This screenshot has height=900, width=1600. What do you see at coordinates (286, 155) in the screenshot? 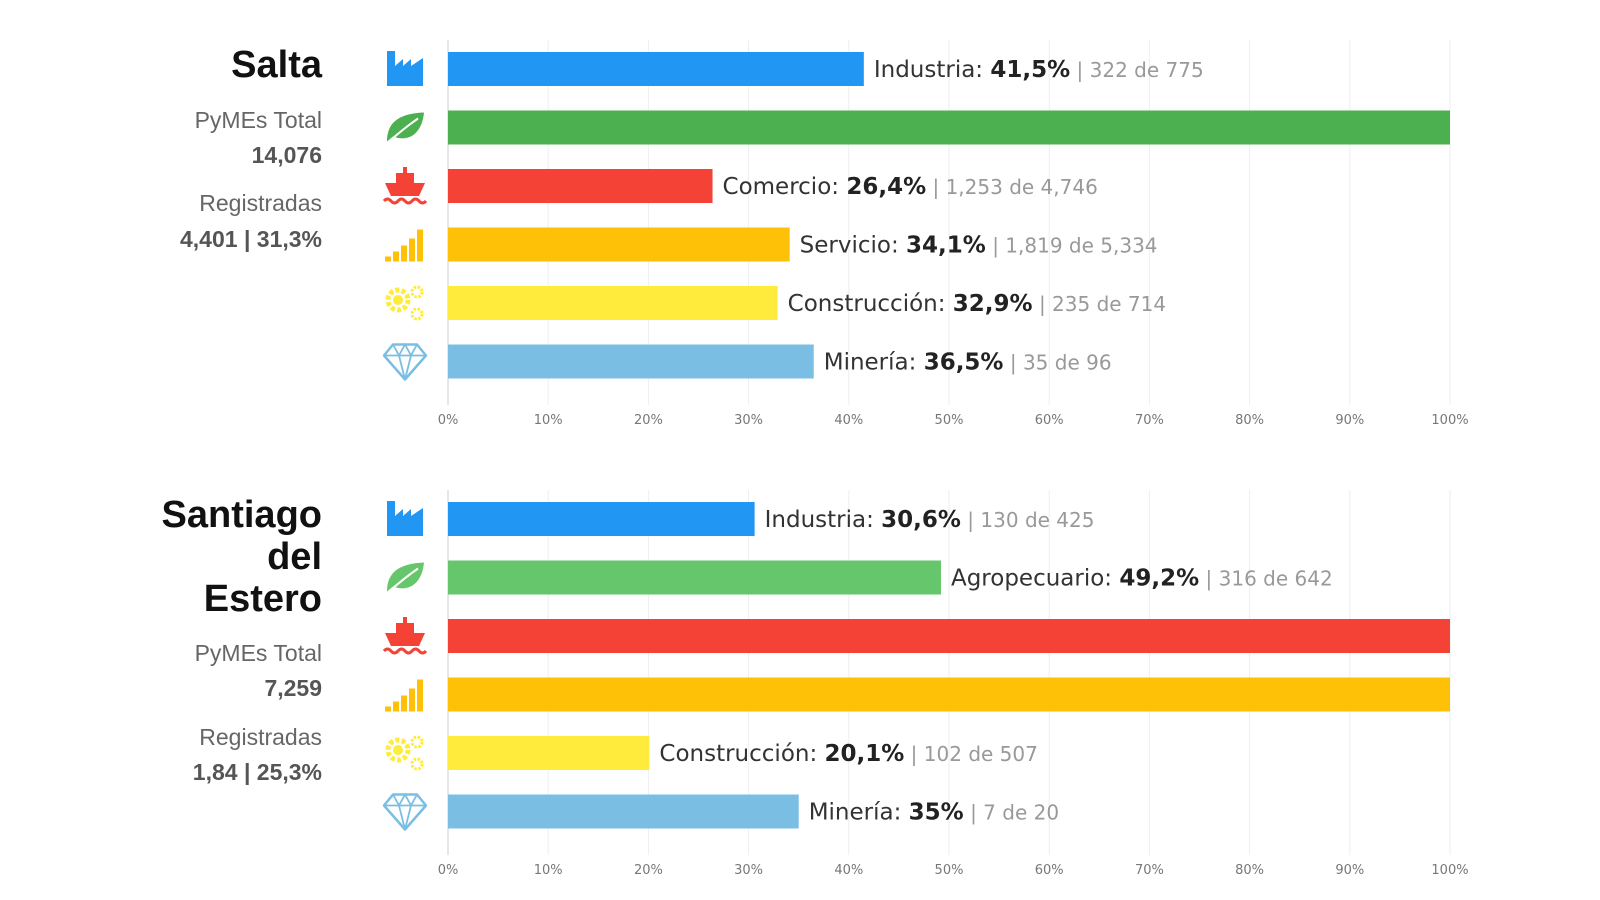
I see `pymes-total-value: 14,076` at bounding box center [286, 155].